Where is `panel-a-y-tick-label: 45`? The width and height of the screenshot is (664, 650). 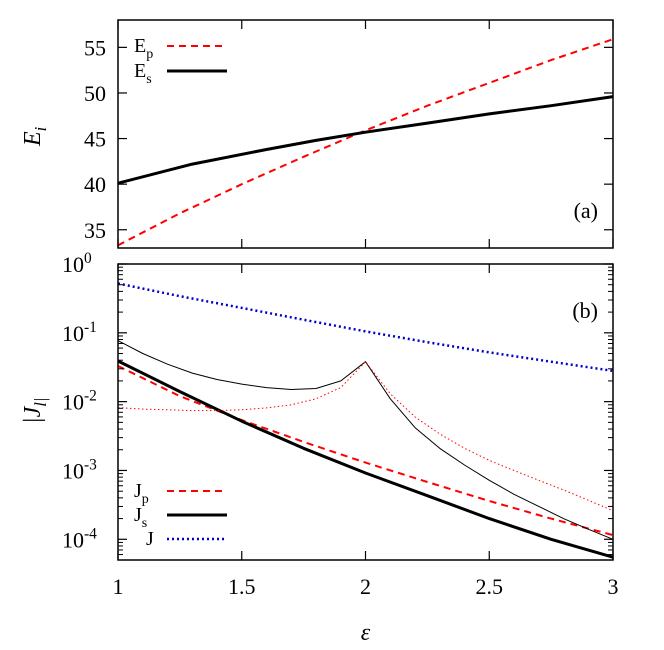 panel-a-y-tick-label: 45 is located at coordinates (95, 139).